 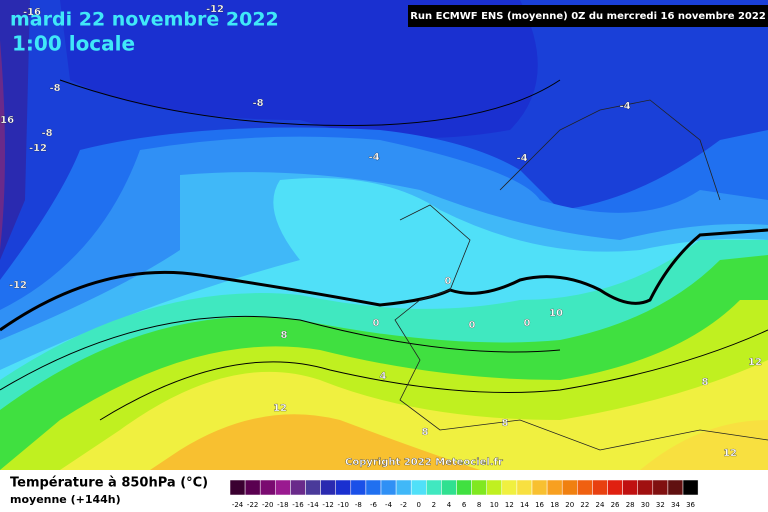 What do you see at coordinates (419, 505) in the screenshot?
I see `scale-label: 0` at bounding box center [419, 505].